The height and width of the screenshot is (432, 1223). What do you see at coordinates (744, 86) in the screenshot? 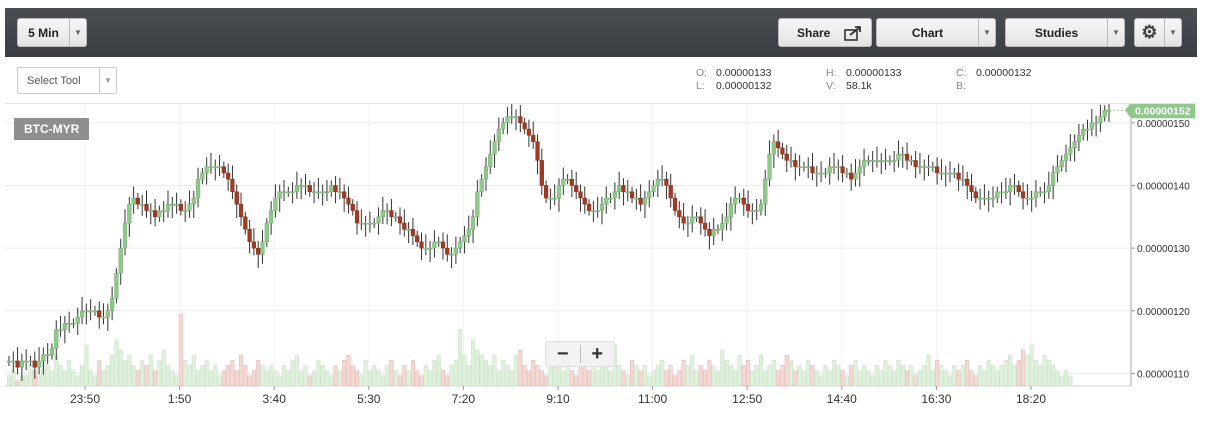
I see `low-value: 0.00000132` at bounding box center [744, 86].